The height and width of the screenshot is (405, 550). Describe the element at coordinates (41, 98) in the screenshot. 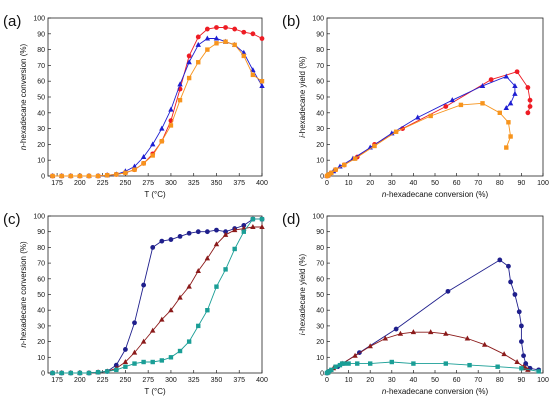

I see `y-tick-label: 50` at that location.